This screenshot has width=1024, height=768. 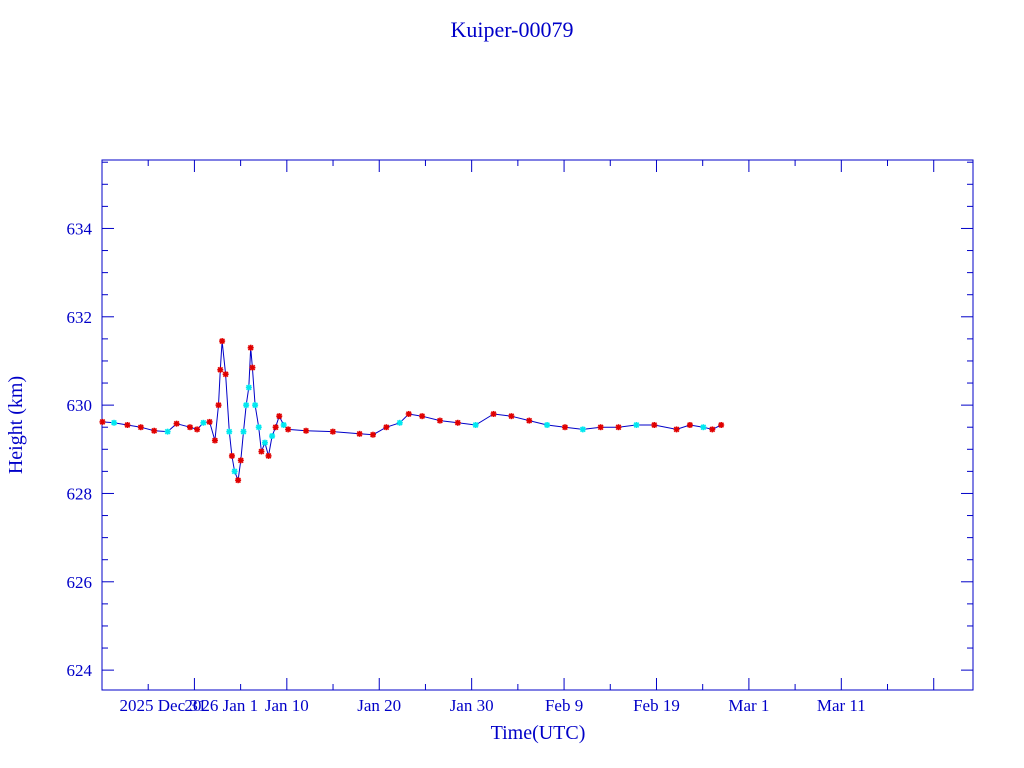 I want to click on height-line, so click(x=412, y=412).